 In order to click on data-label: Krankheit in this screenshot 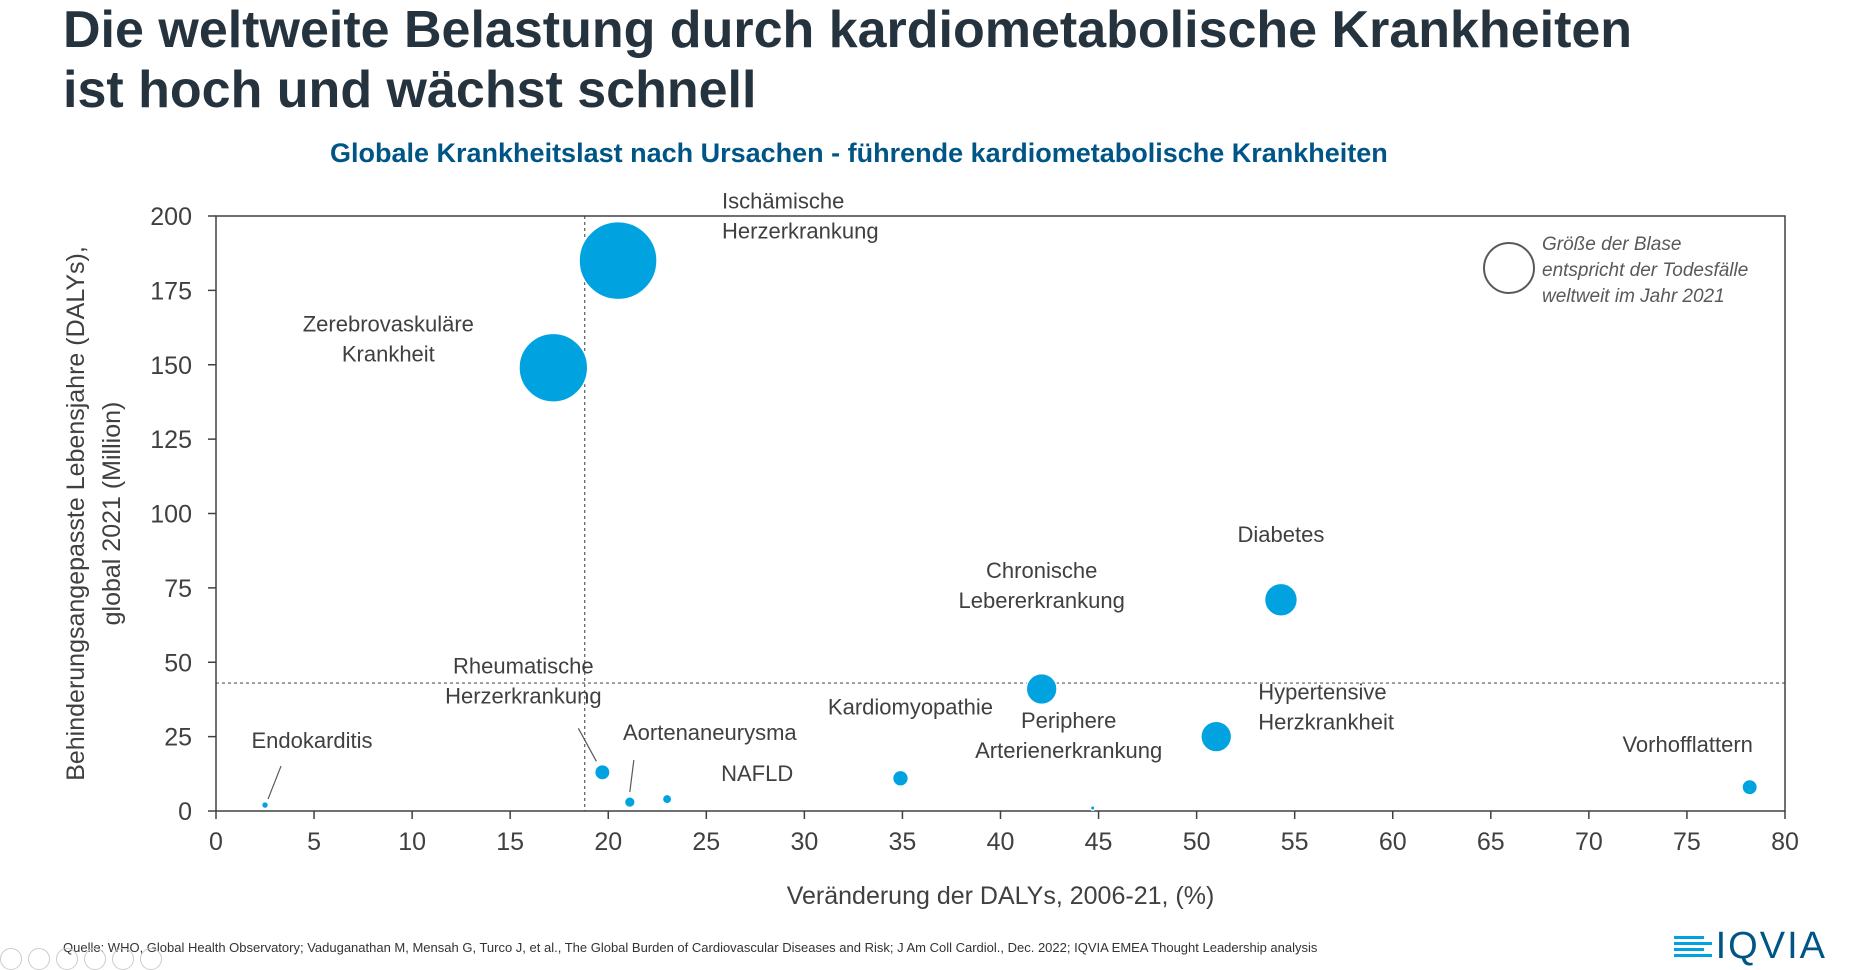, I will do `click(388, 354)`.